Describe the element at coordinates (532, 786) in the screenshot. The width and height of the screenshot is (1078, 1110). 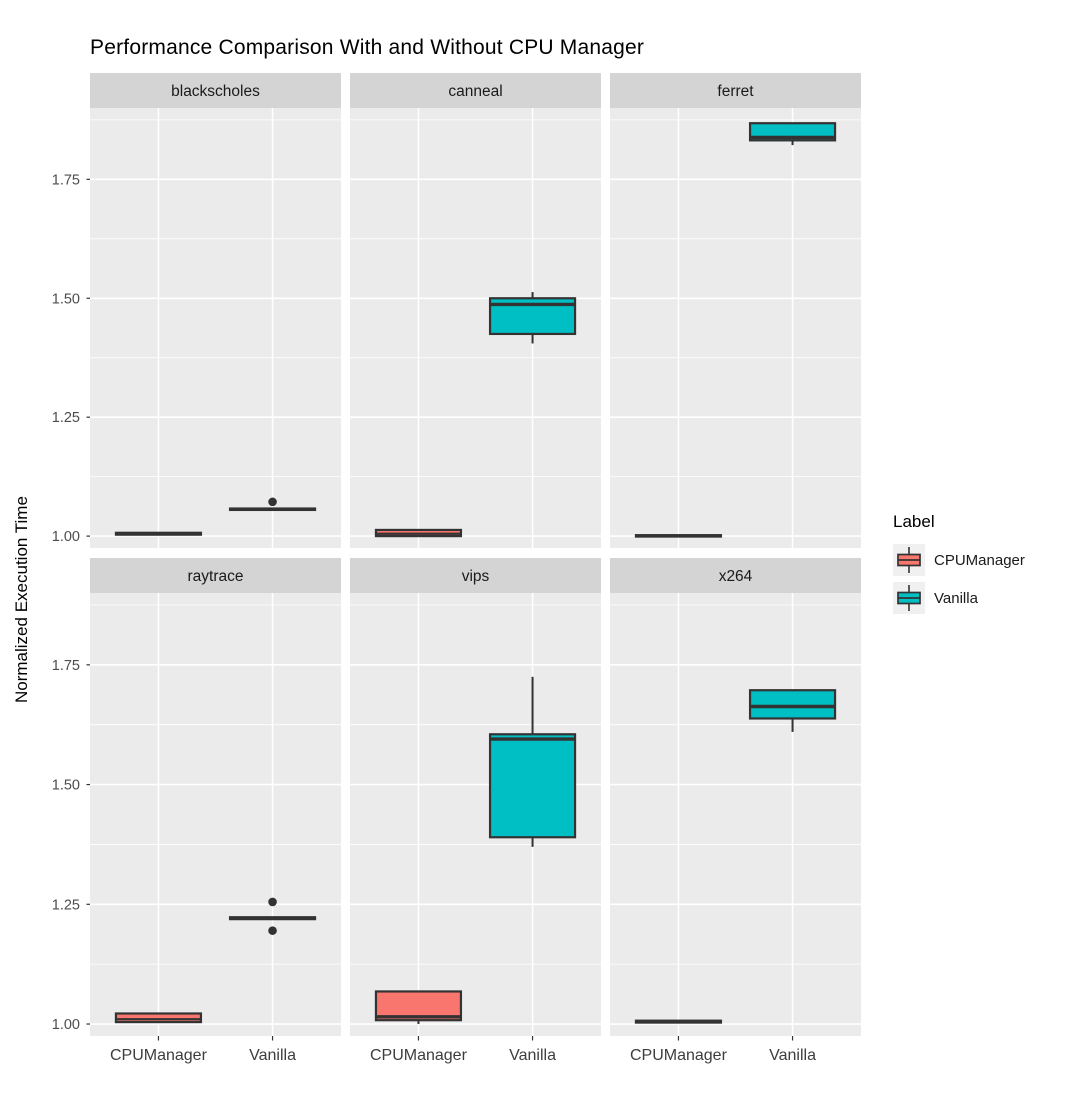
I see `box-vips-Vanilla` at that location.